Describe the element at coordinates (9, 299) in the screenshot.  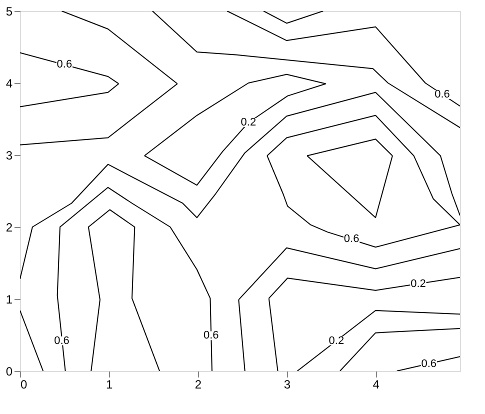
I see `y-tick-label: 1` at that location.